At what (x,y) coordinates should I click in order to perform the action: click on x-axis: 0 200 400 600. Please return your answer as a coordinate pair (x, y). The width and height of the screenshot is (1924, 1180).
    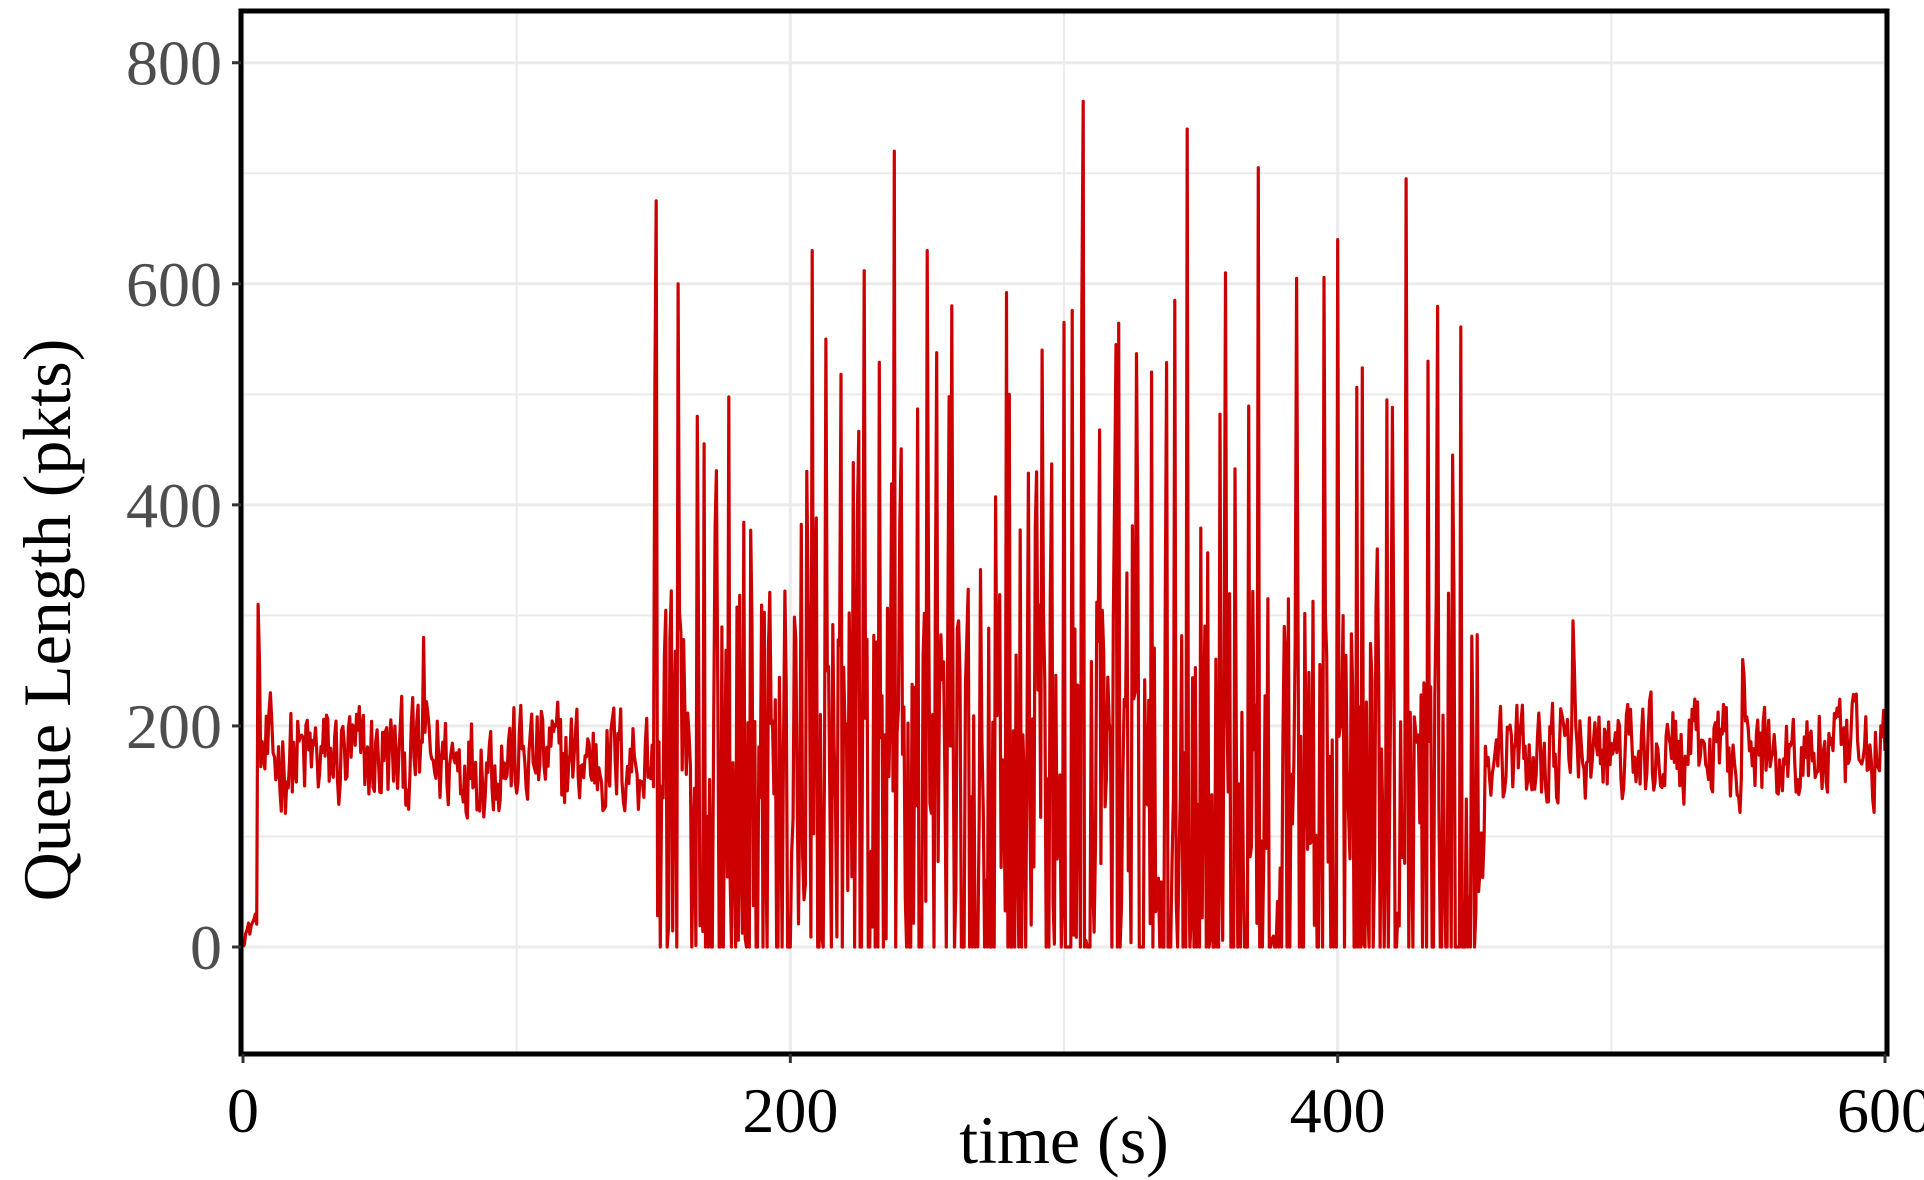
    Looking at the image, I should click on (1075, 1100).